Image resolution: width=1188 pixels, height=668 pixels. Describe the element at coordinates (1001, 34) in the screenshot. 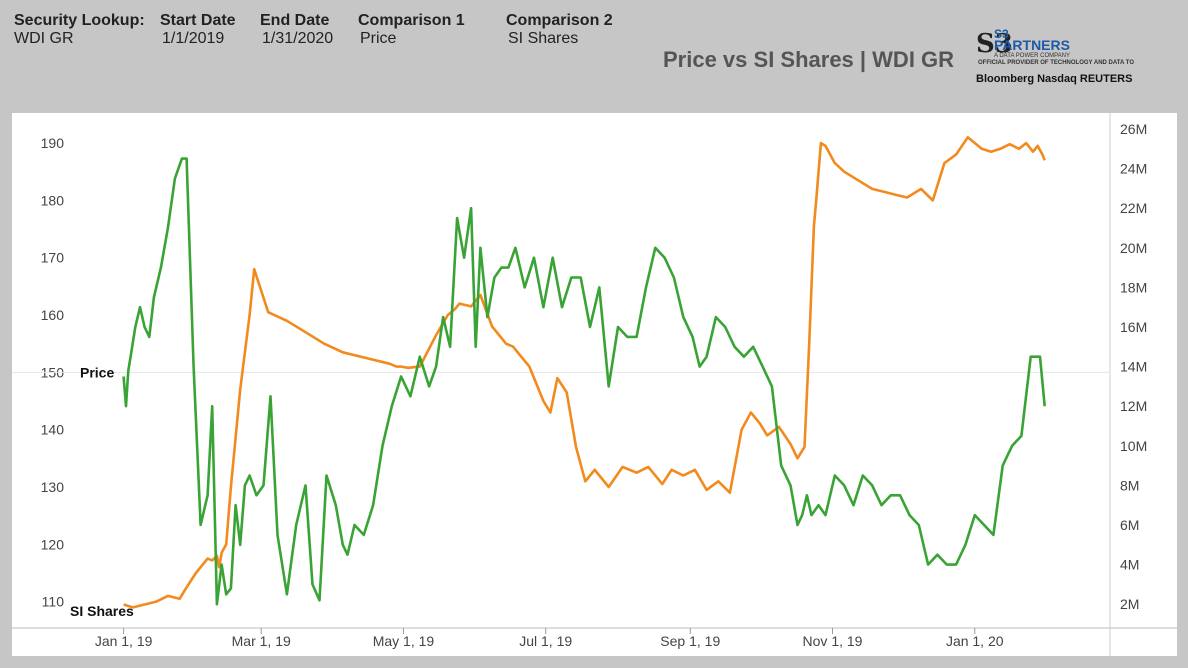

I see `logo-line-1: S3` at that location.